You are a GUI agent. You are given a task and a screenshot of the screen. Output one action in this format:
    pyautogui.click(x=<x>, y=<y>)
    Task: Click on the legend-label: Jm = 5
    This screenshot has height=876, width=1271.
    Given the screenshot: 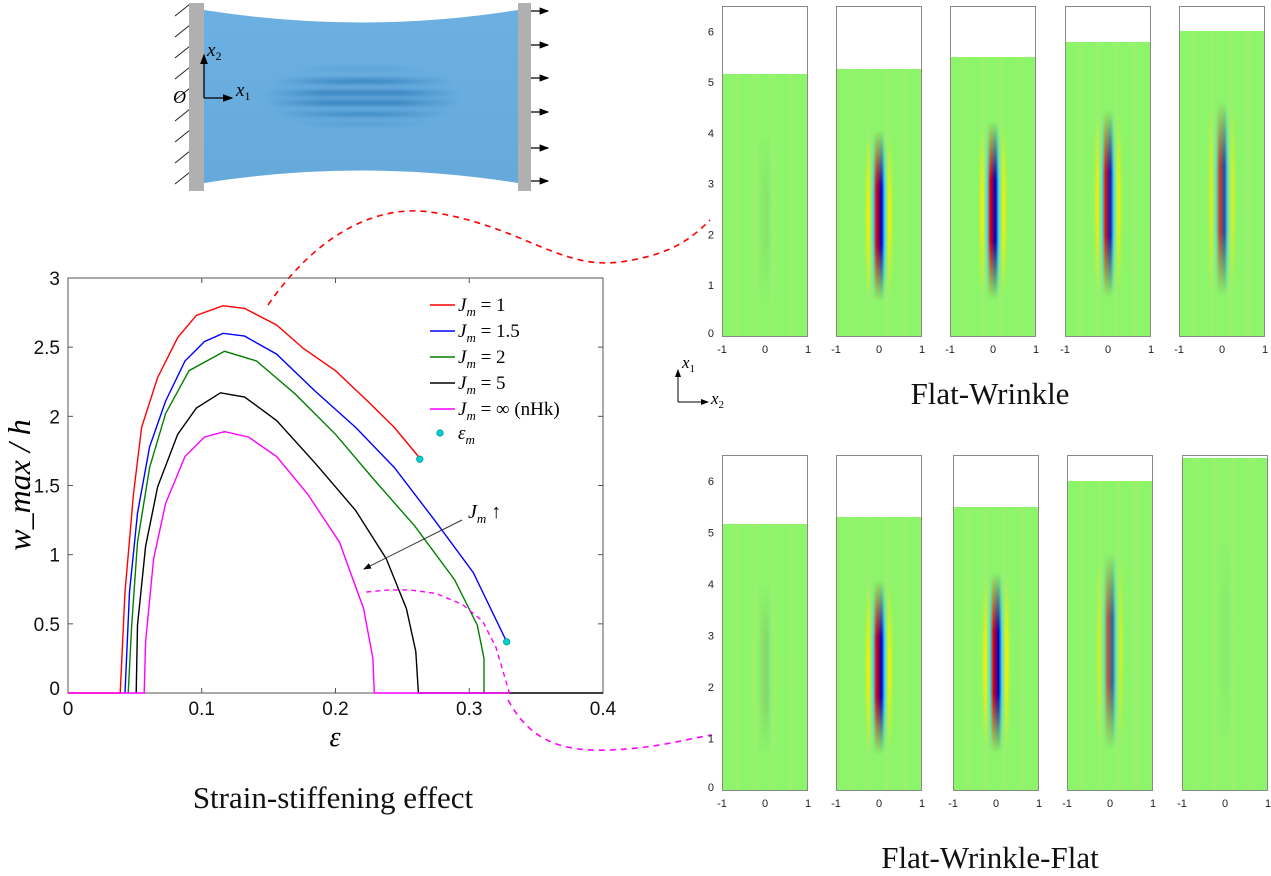 What is the action you would take?
    pyautogui.click(x=482, y=385)
    